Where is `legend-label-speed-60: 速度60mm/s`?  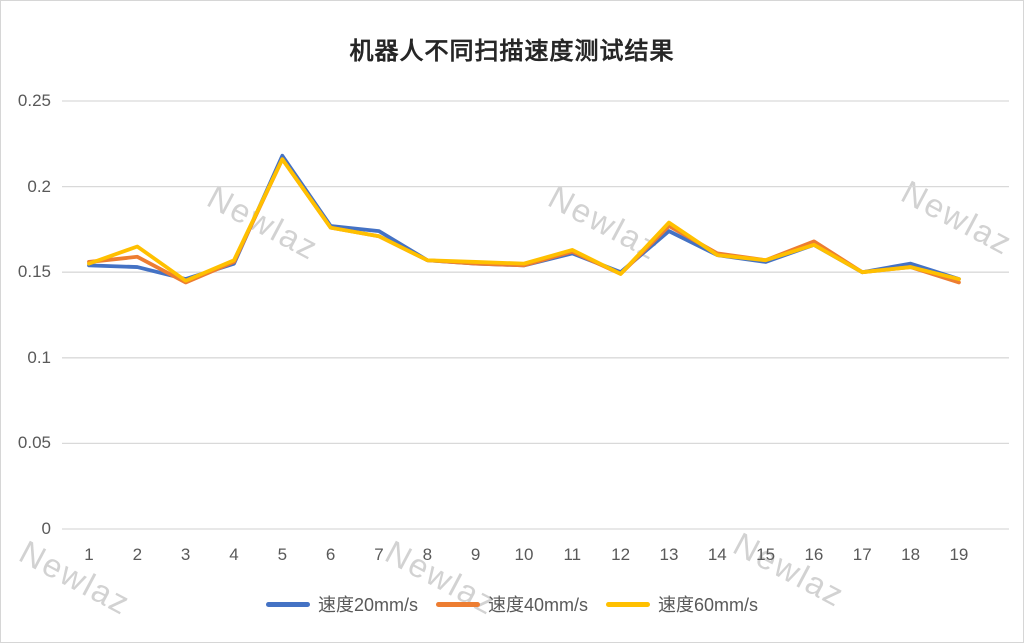
legend-label-speed-60: 速度60mm/s is located at coordinates (708, 605).